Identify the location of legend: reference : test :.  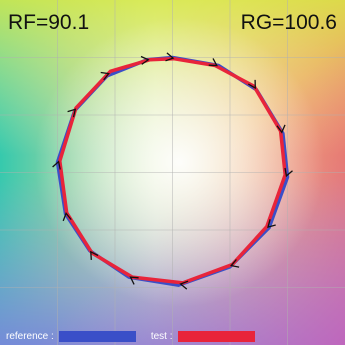
(172, 336).